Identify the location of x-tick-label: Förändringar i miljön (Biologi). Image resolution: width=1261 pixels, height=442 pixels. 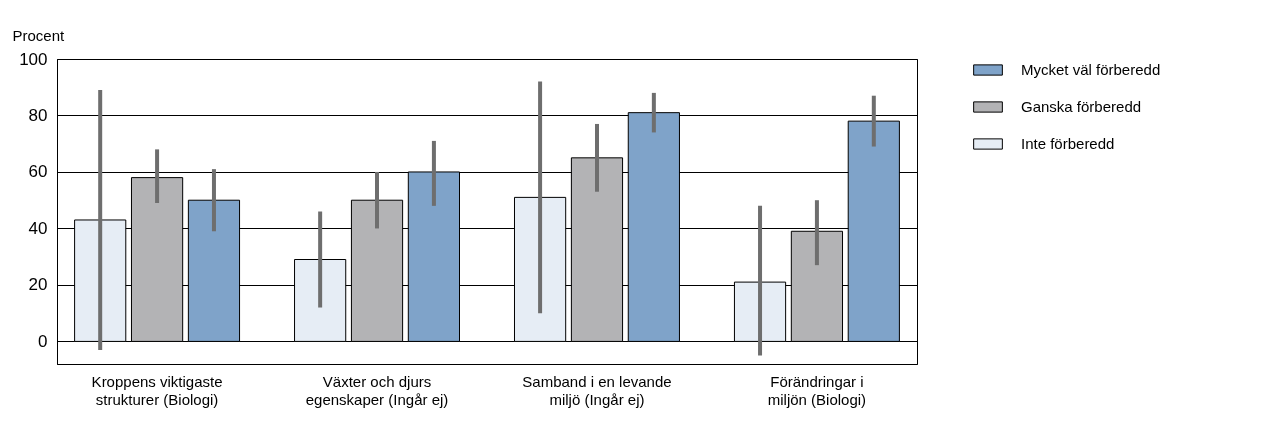
(817, 390).